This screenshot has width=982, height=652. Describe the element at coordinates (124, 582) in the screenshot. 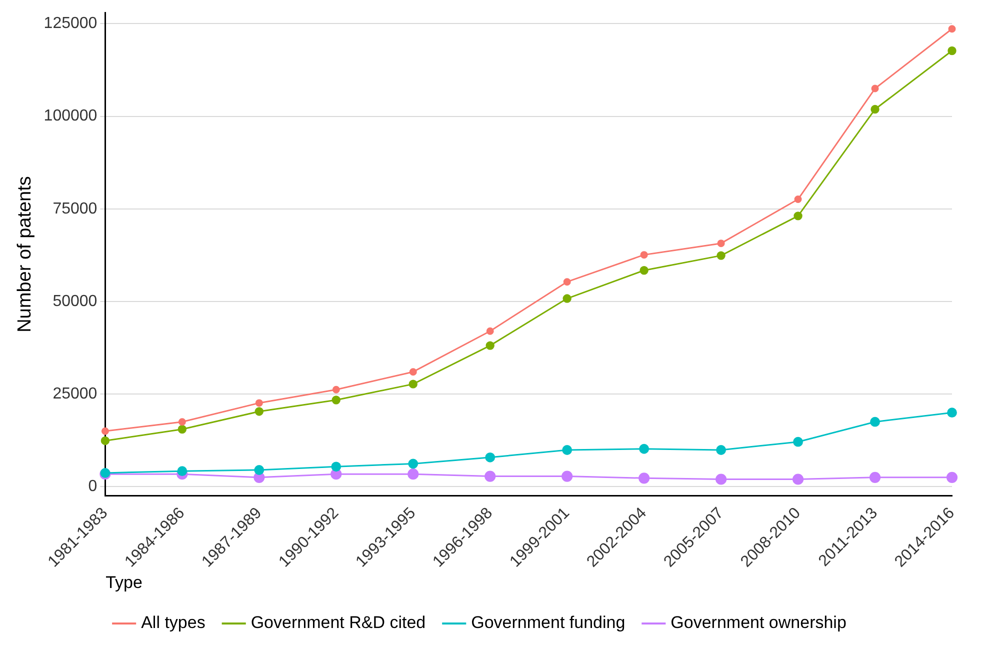

I see `legend-title: Type` at that location.